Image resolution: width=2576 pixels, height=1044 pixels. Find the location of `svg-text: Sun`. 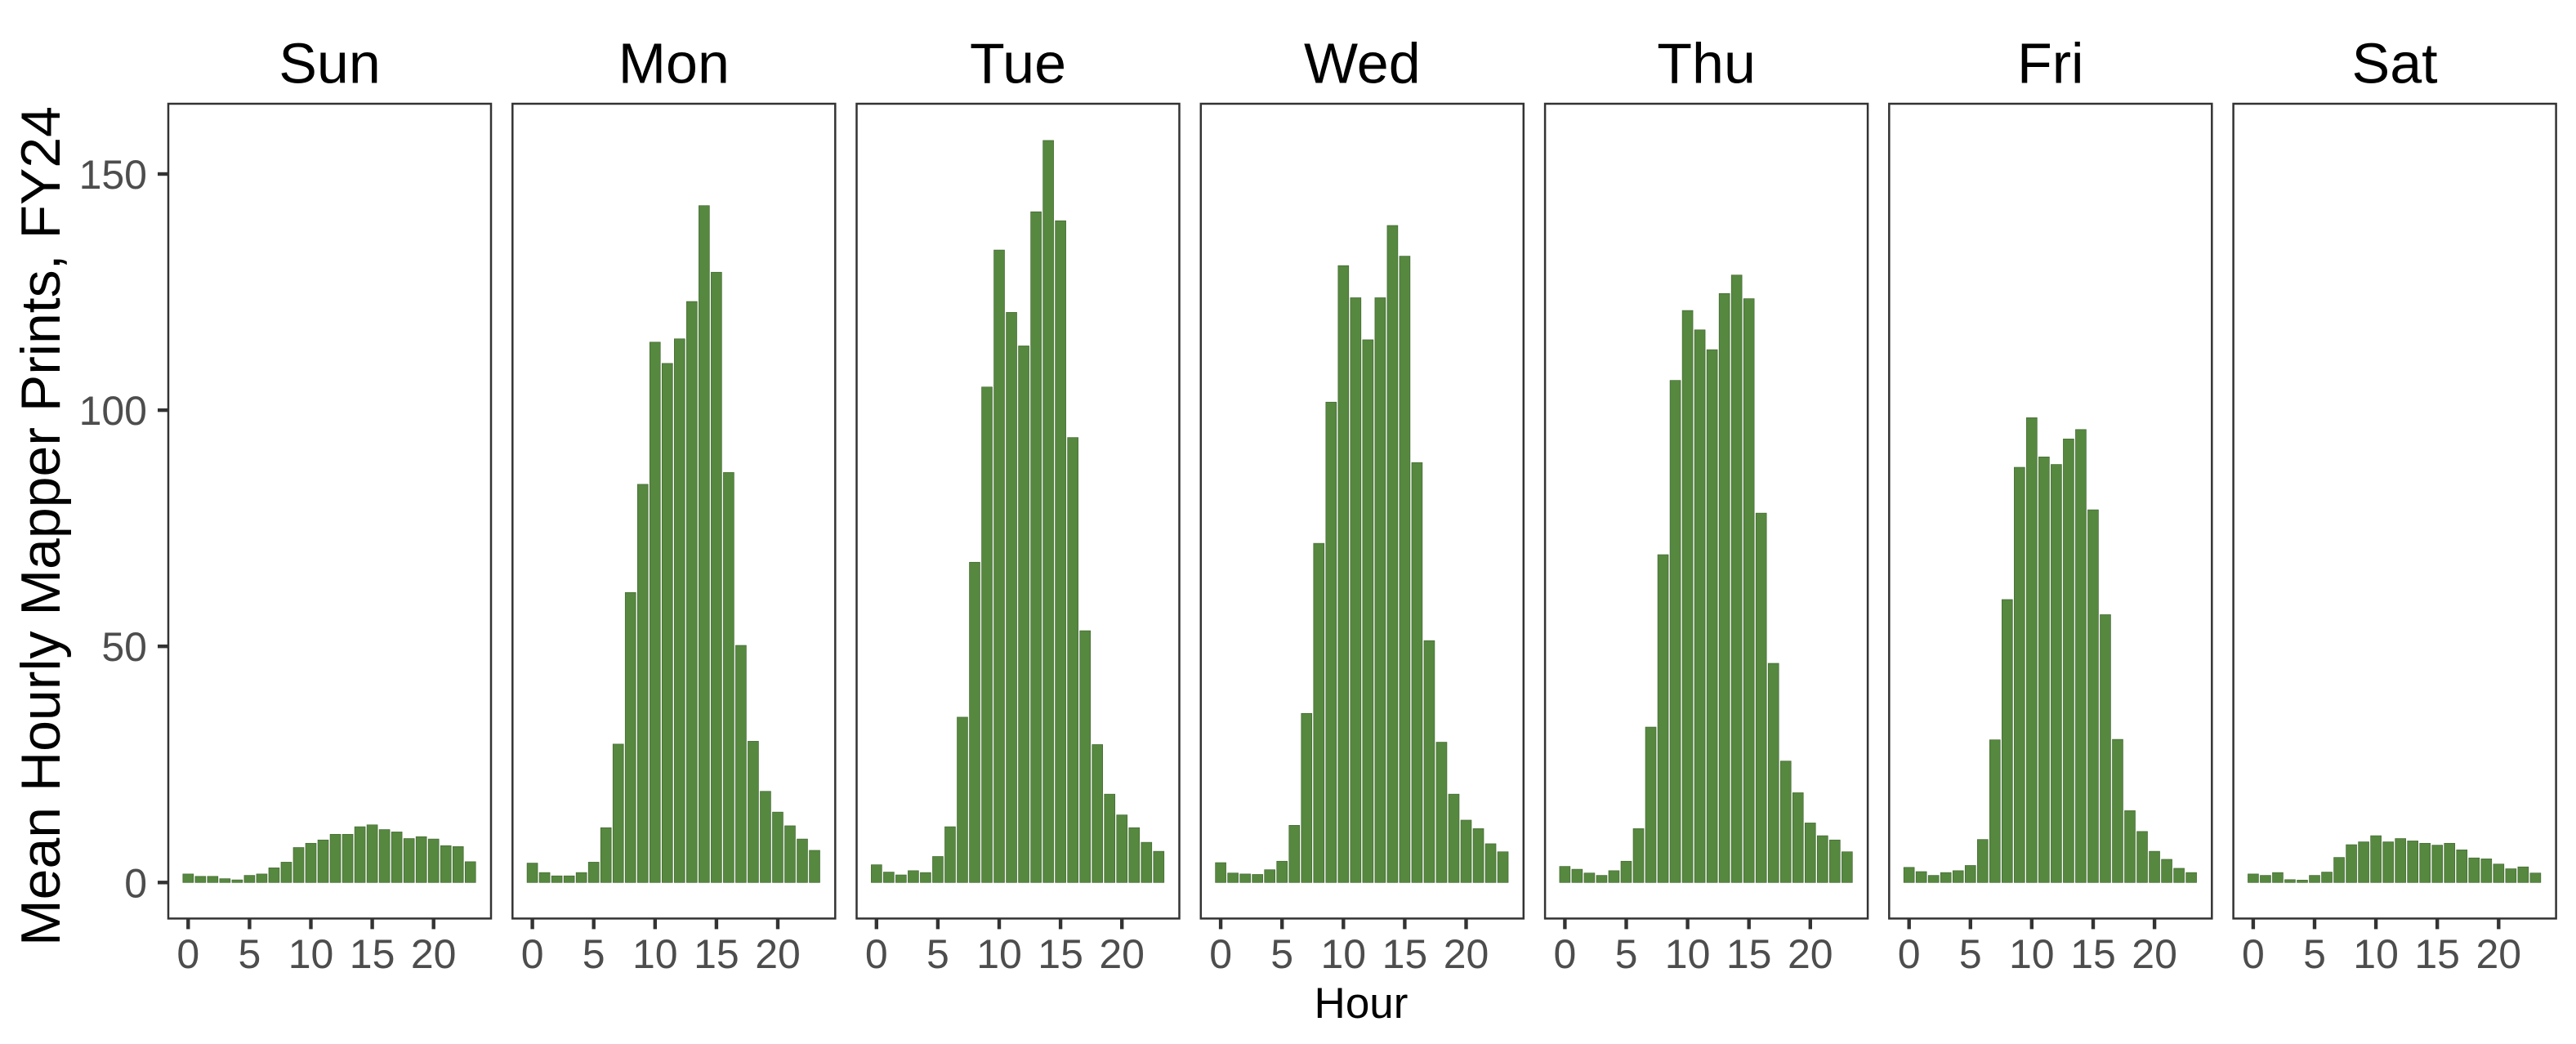

svg-text: Sun is located at coordinates (330, 64).